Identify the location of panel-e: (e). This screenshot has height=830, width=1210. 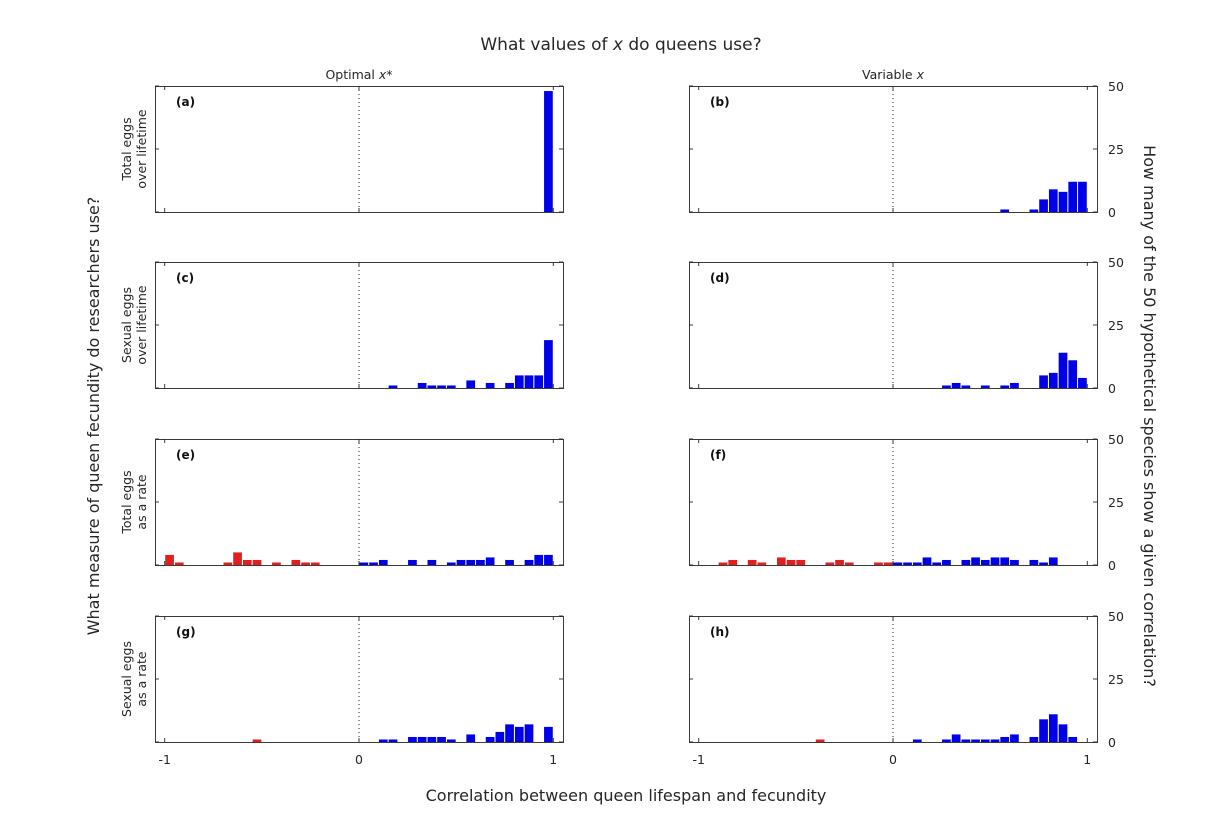
(359, 502).